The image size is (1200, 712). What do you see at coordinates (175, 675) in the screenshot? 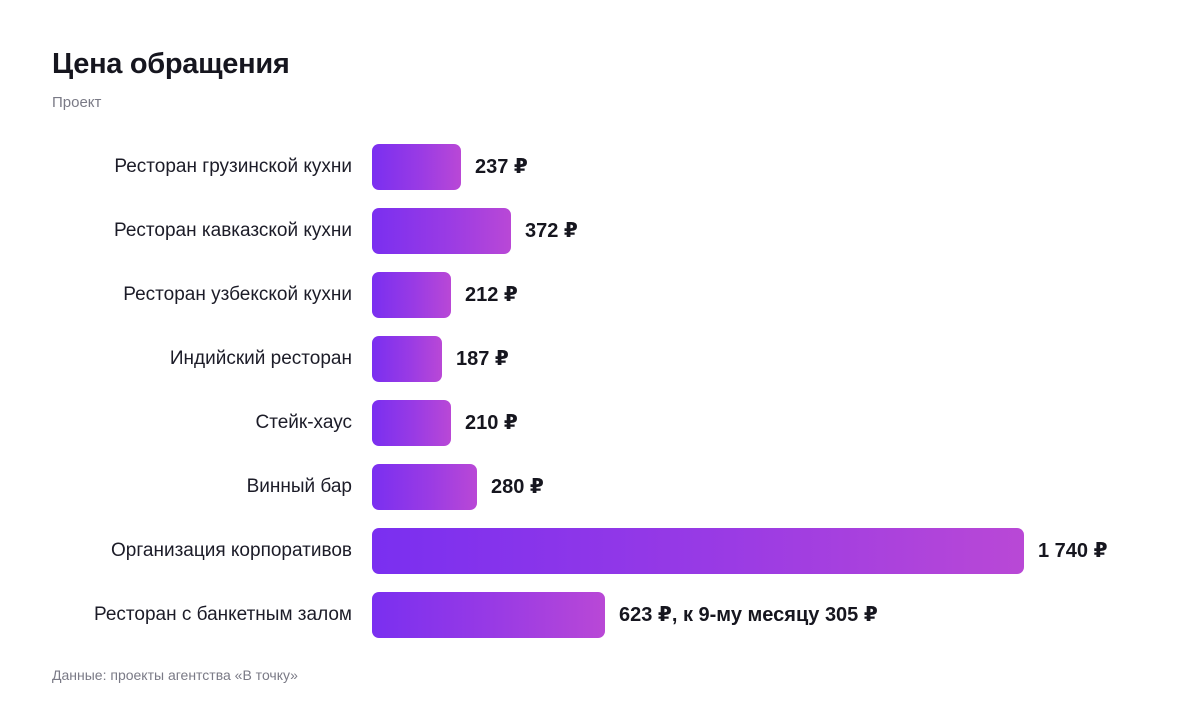
I see `data-source-note: Данные: проекты агентства «В точку»` at bounding box center [175, 675].